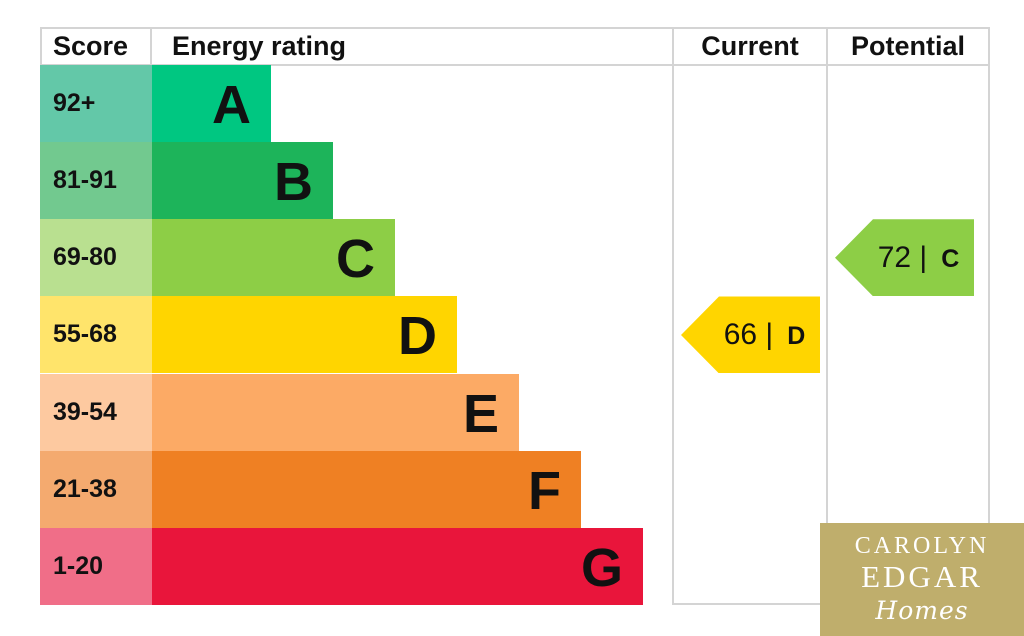 The width and height of the screenshot is (1024, 636). What do you see at coordinates (480, 413) in the screenshot?
I see `rating-letter-e: E` at bounding box center [480, 413].